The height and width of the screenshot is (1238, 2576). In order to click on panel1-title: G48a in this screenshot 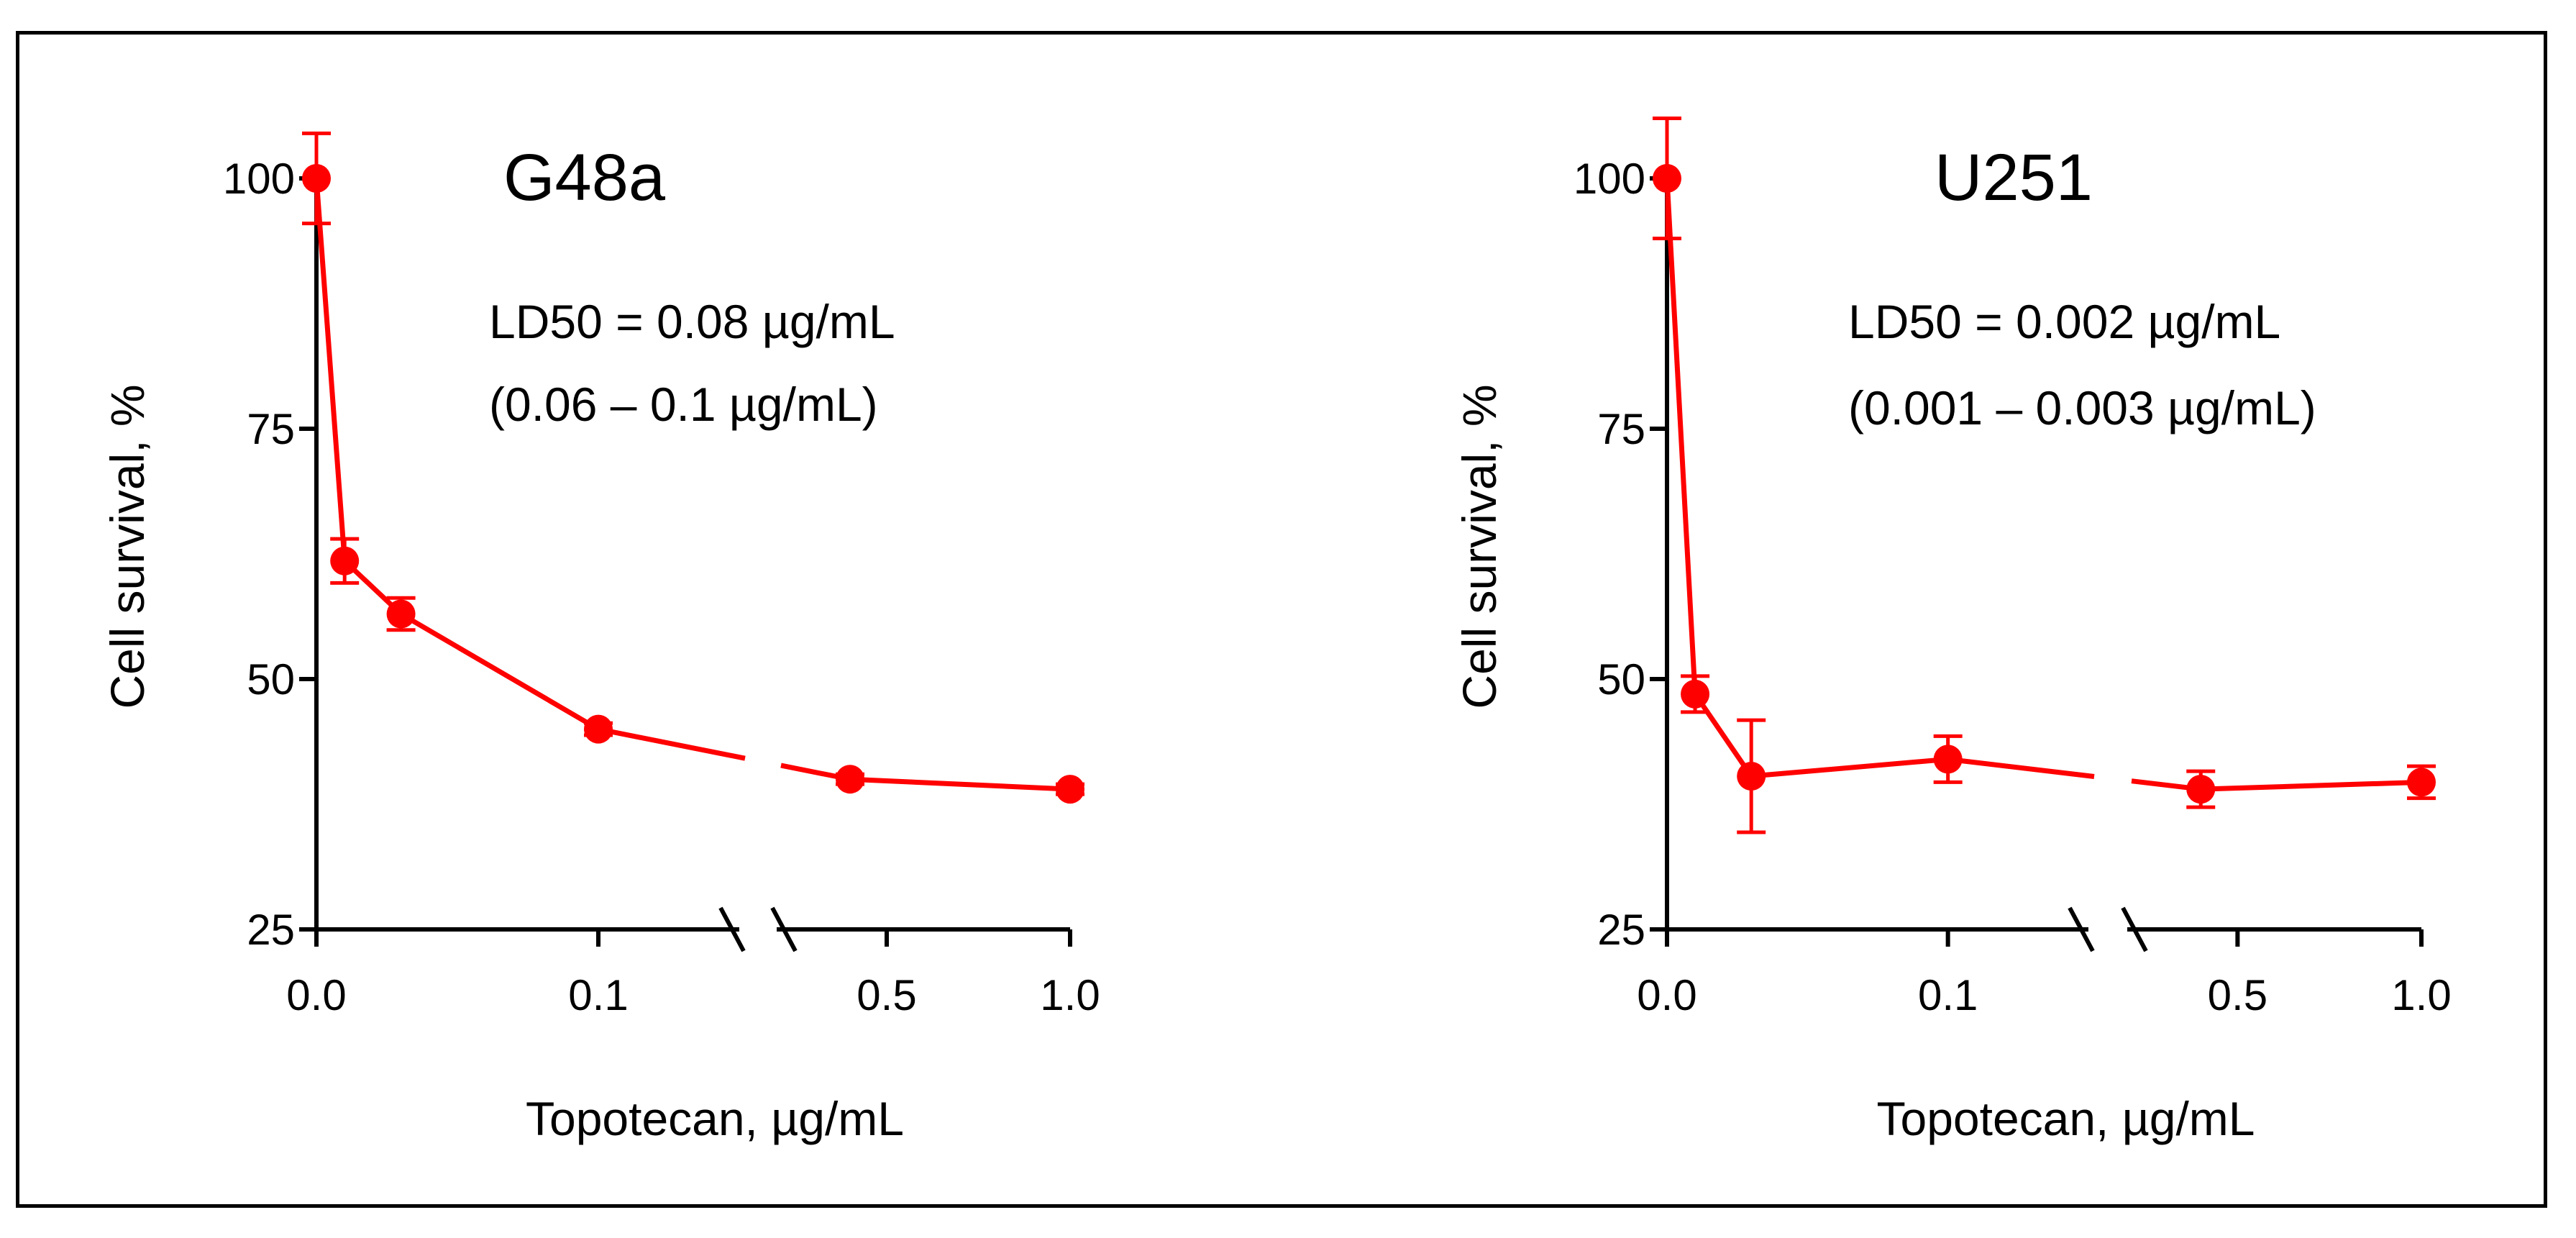, I will do `click(584, 177)`.